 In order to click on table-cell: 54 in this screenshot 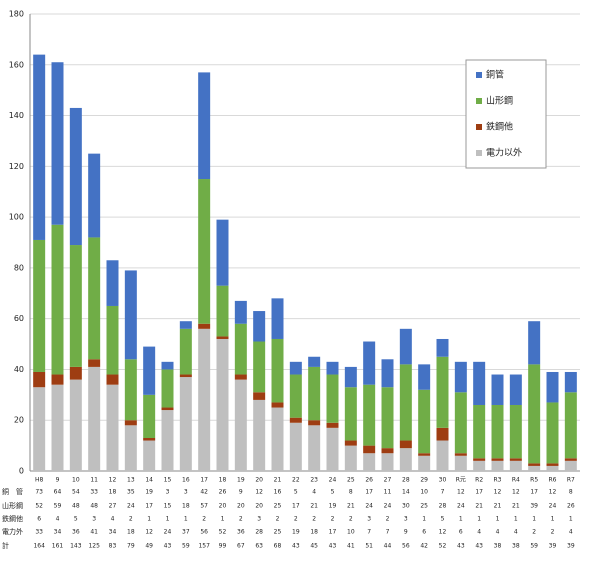, I will do `click(76, 492)`.